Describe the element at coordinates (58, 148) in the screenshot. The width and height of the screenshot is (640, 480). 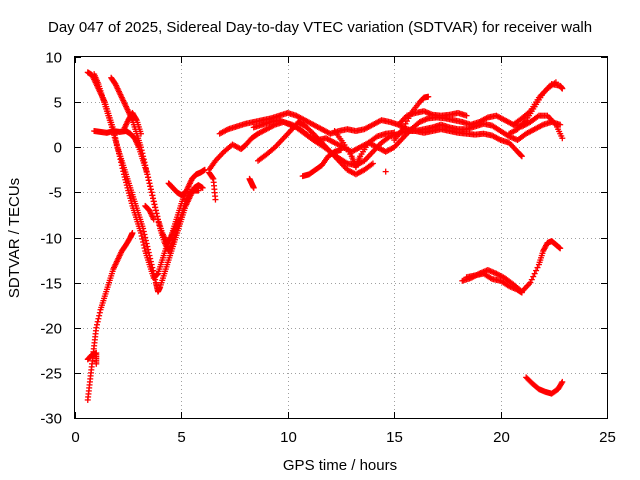
I see `y-tick-label: 0` at that location.